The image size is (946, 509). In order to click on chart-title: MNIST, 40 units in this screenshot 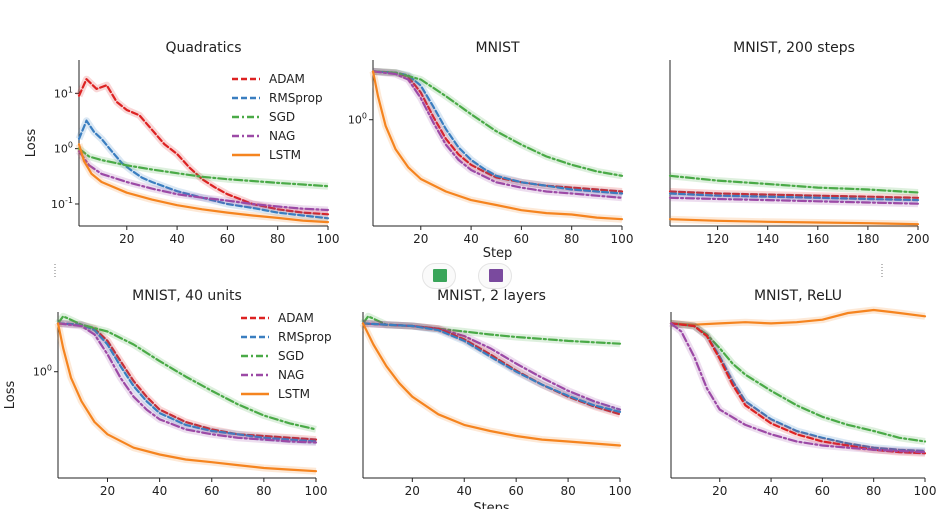, I will do `click(187, 296)`.